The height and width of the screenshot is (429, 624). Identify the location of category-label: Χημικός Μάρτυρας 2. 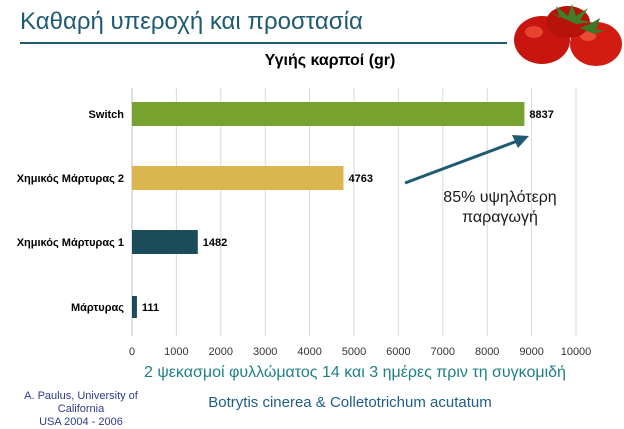
(70, 179).